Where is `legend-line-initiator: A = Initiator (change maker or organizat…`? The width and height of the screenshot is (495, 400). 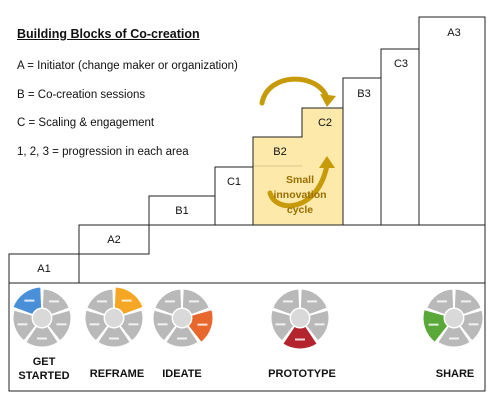 legend-line-initiator: A = Initiator (change maker or organizat… is located at coordinates (127, 66).